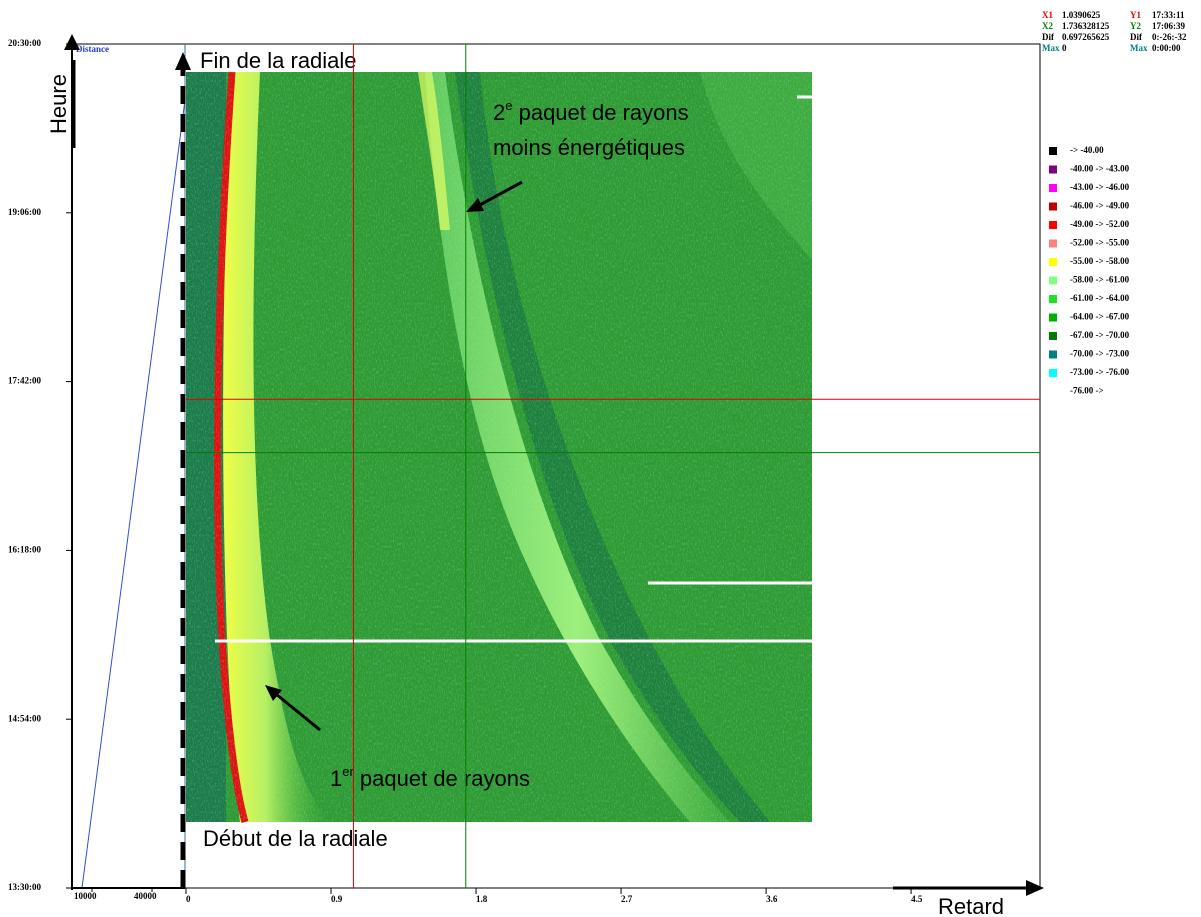  Describe the element at coordinates (1081, 15) in the screenshot. I see `cursor-value: 1.0390625` at that location.